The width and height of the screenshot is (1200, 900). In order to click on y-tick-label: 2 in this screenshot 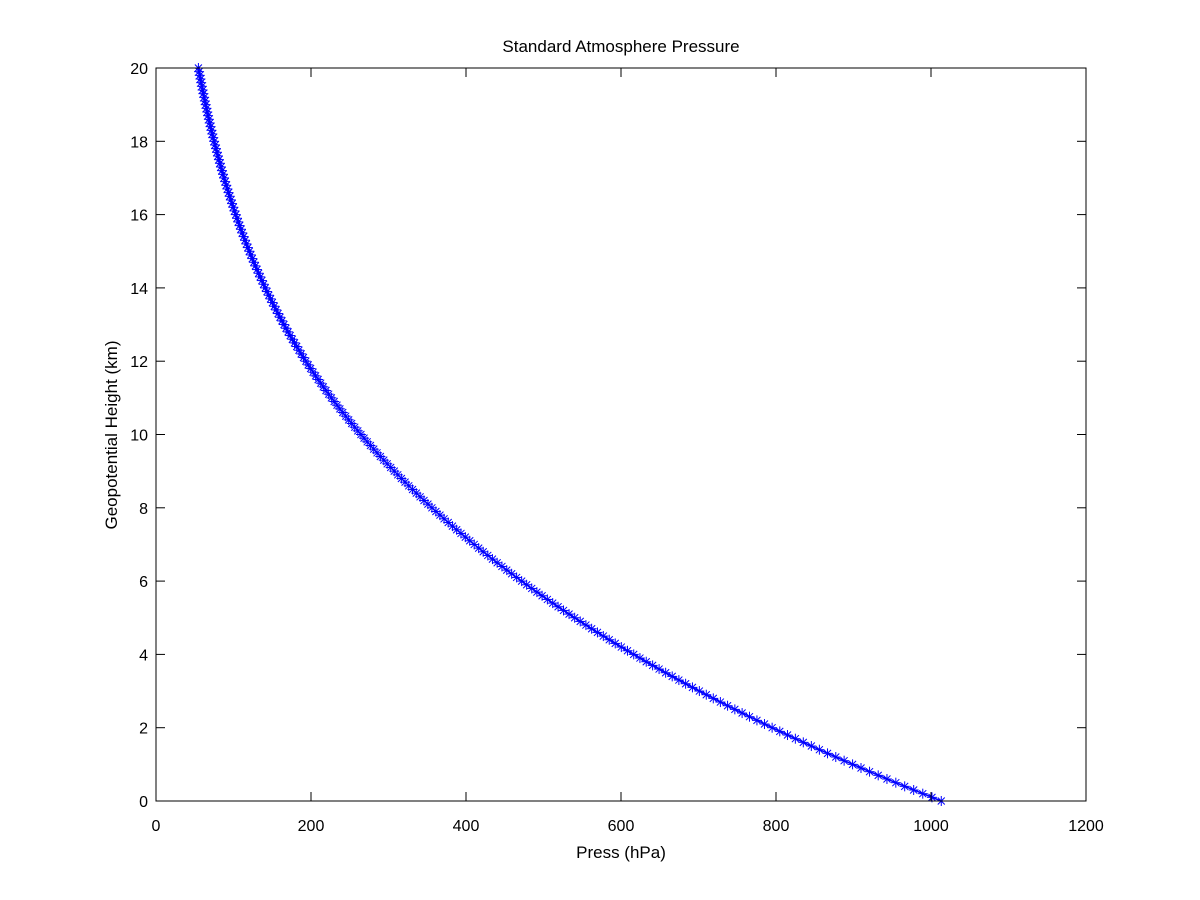, I will do `click(143, 729)`.